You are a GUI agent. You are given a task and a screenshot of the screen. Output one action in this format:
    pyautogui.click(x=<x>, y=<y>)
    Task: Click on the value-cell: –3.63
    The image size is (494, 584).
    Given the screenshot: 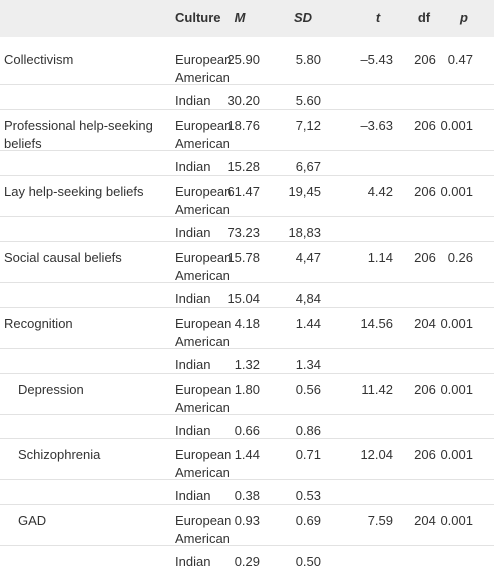 What is the action you would take?
    pyautogui.click(x=376, y=125)
    